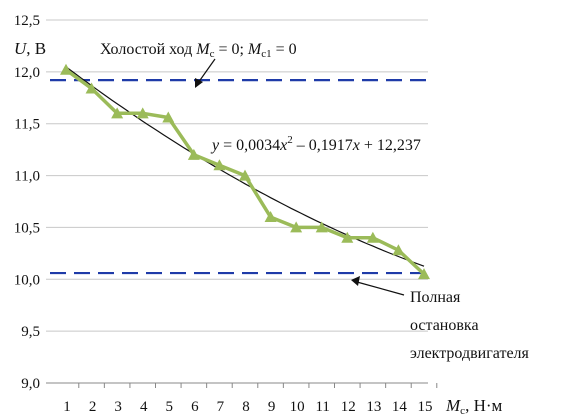 The image size is (571, 417). What do you see at coordinates (221, 407) in the screenshot?
I see `x-tick-label: 7` at bounding box center [221, 407].